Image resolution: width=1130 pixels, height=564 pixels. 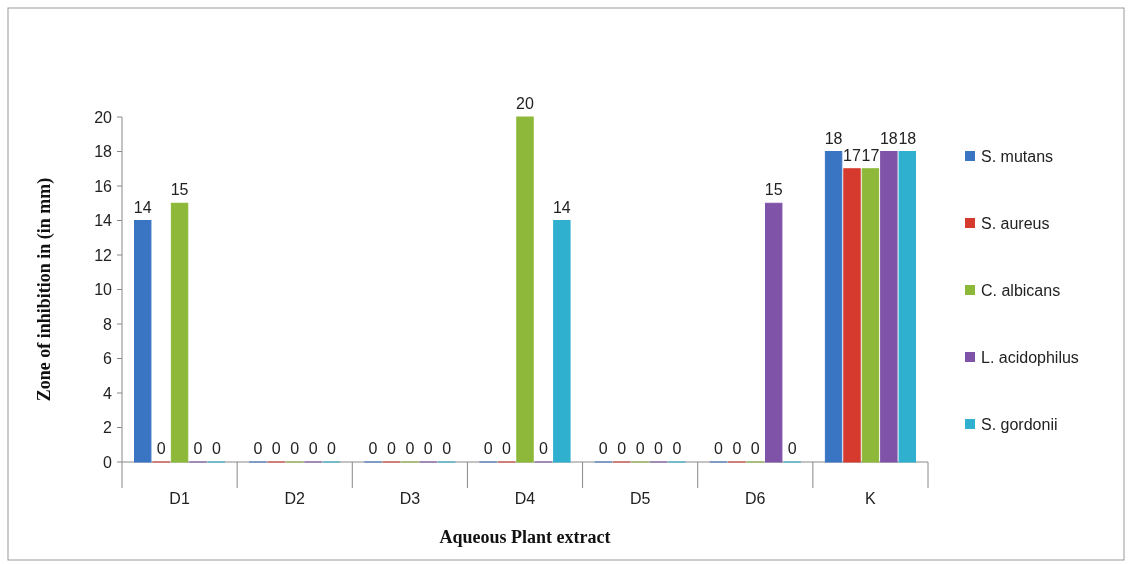 What do you see at coordinates (103, 290) in the screenshot?
I see `y-tick-label: 10` at bounding box center [103, 290].